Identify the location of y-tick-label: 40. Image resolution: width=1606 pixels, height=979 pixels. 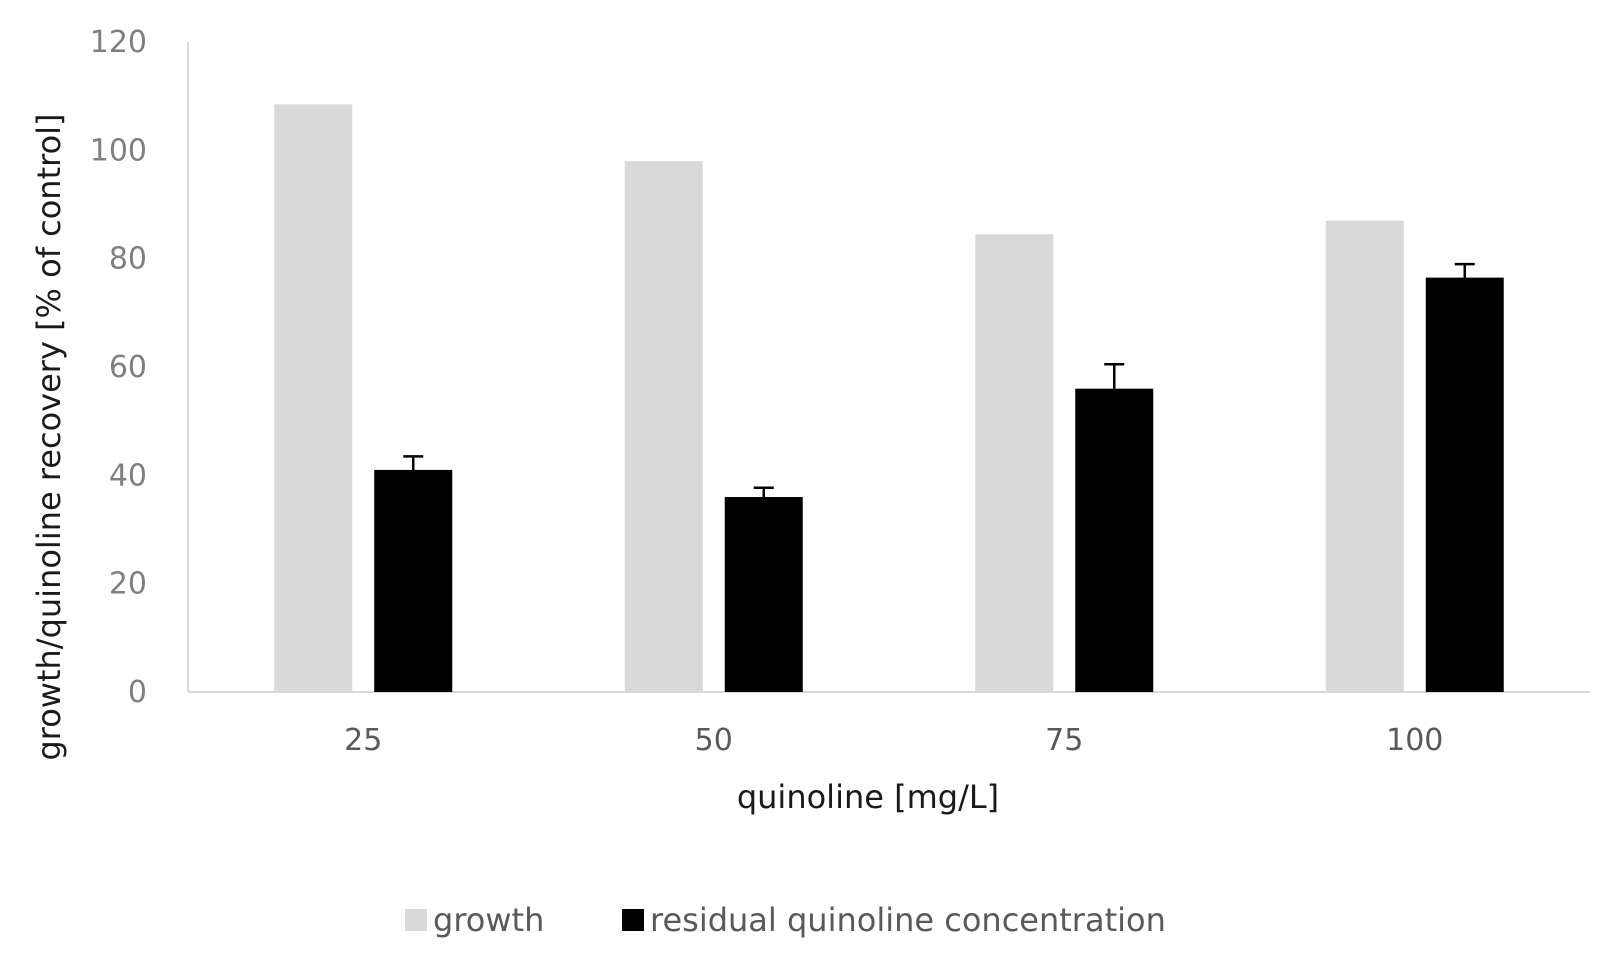
(128, 475).